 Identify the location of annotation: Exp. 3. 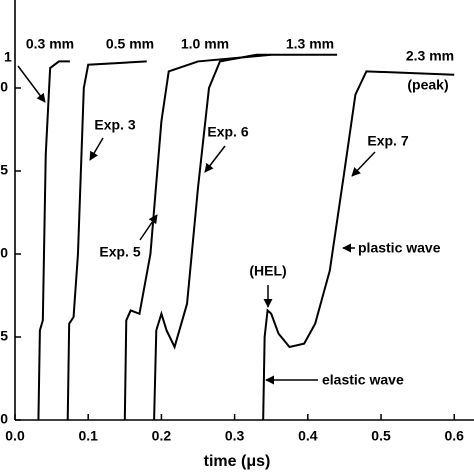
(114, 125).